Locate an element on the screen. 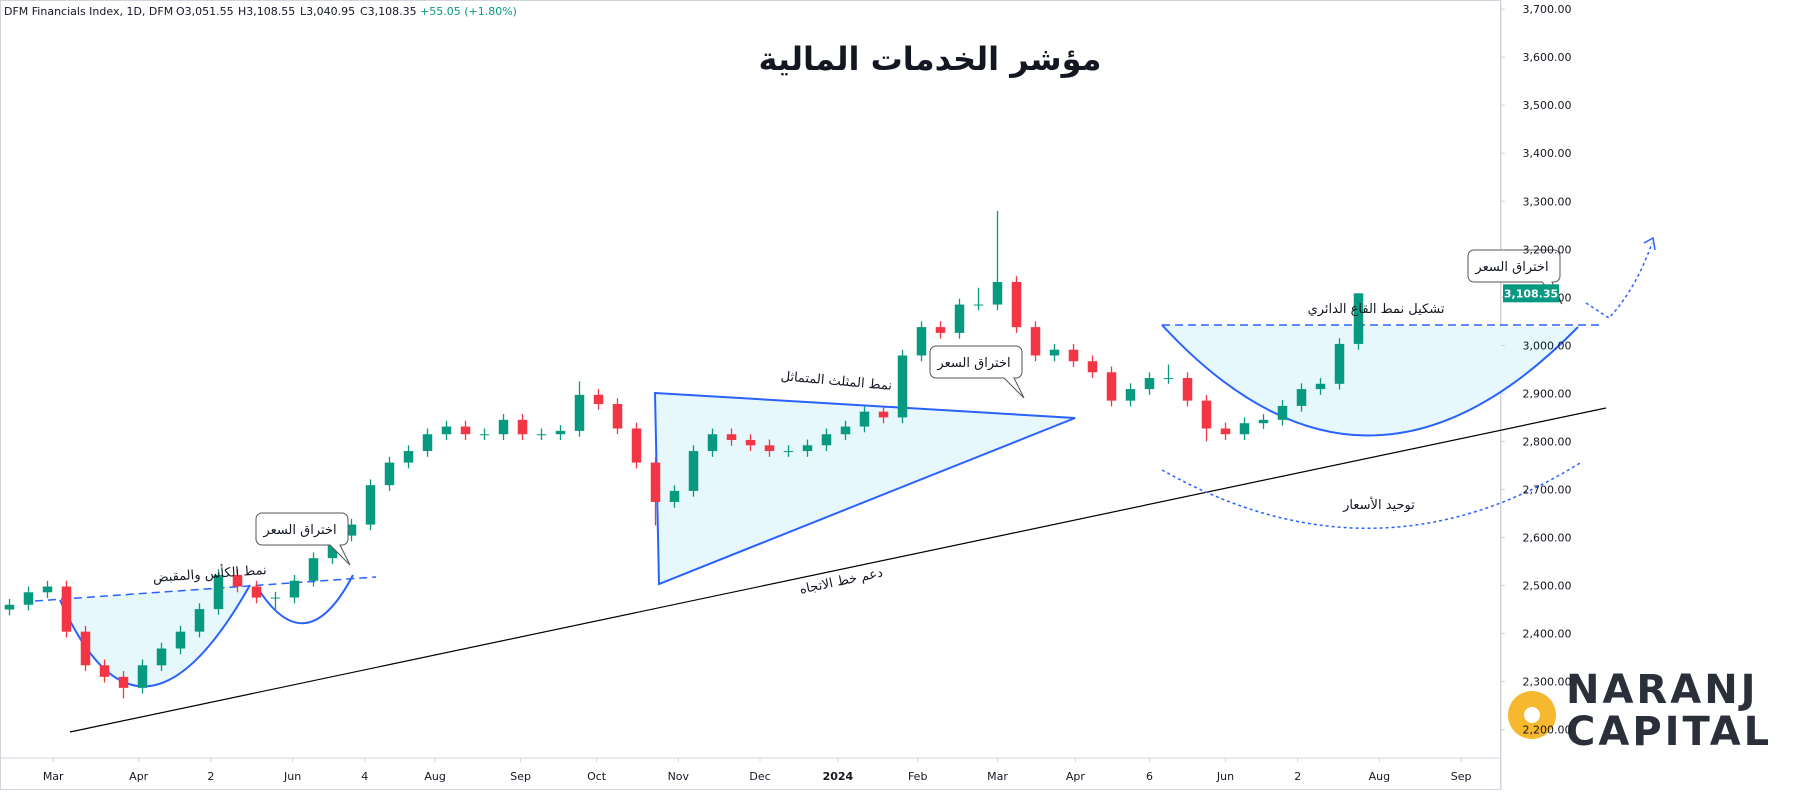 The image size is (1813, 794). rounding-curve is located at coordinates (1370, 380).